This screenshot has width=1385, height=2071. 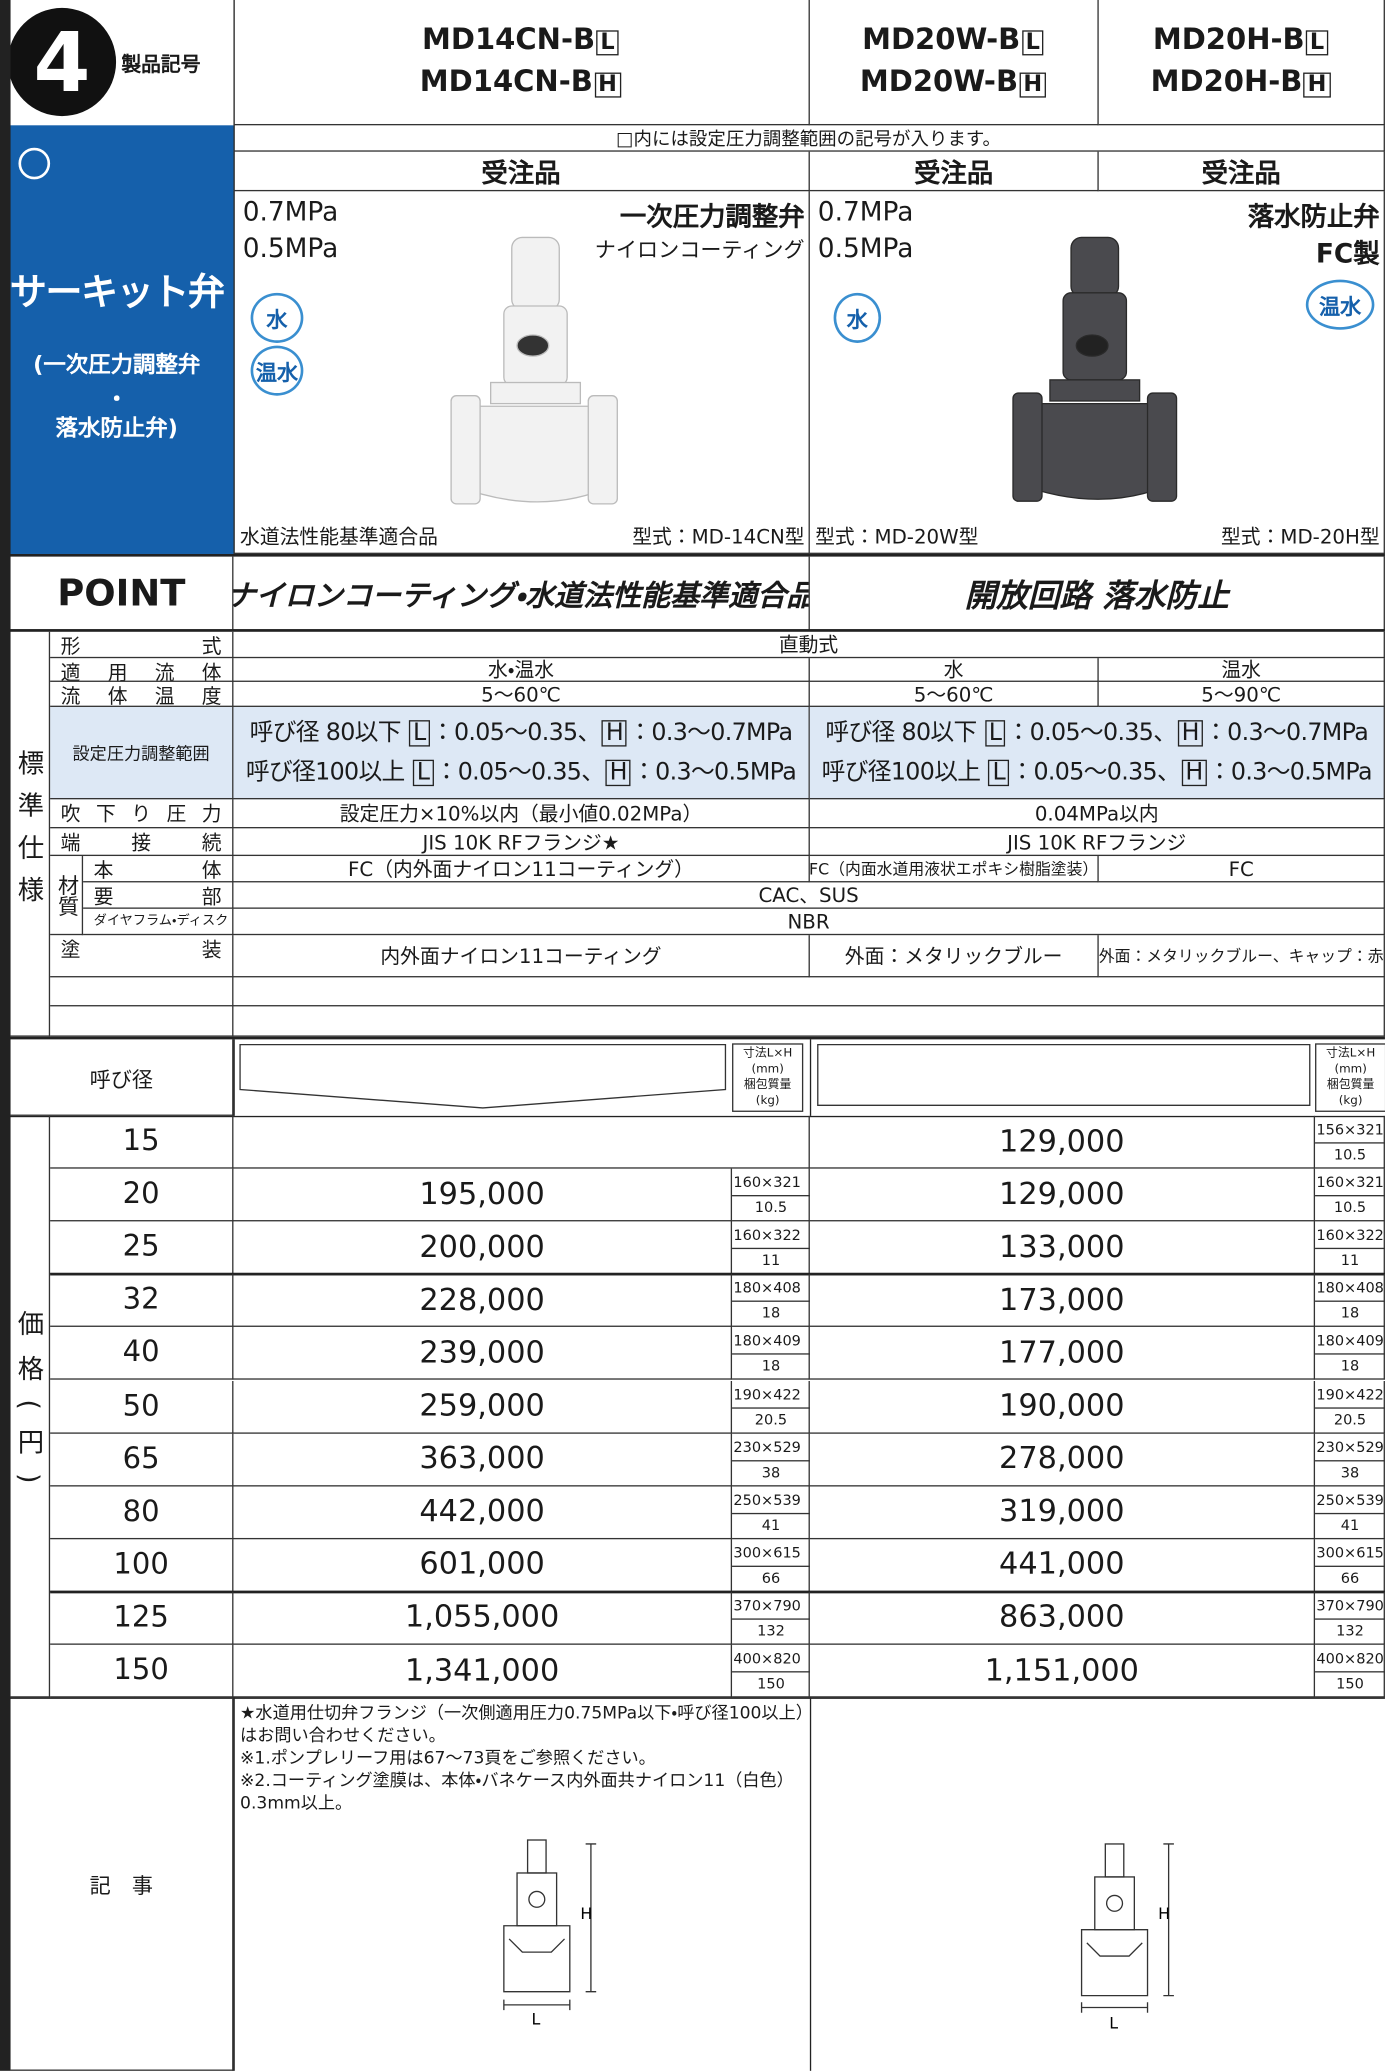 What do you see at coordinates (953, 41) in the screenshot?
I see `model-name: MD20W-B L` at bounding box center [953, 41].